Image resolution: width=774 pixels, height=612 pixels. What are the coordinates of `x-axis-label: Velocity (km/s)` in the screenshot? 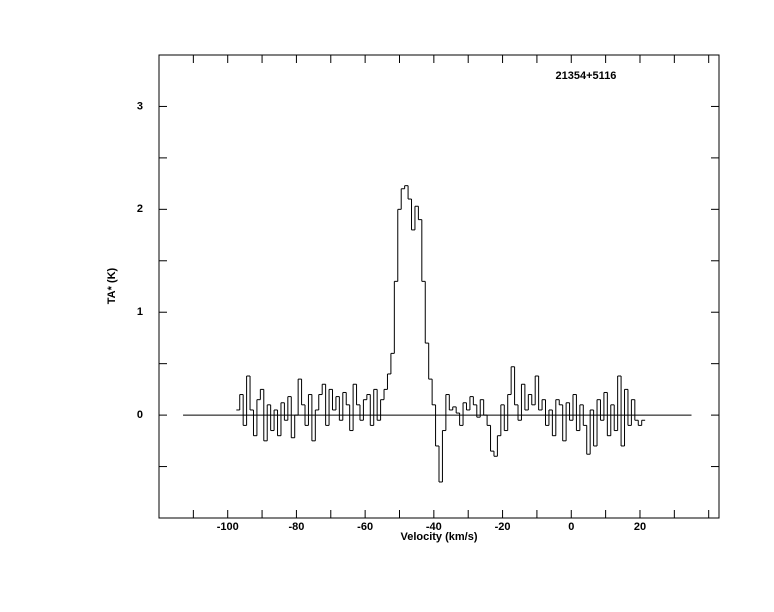 It's located at (438, 537).